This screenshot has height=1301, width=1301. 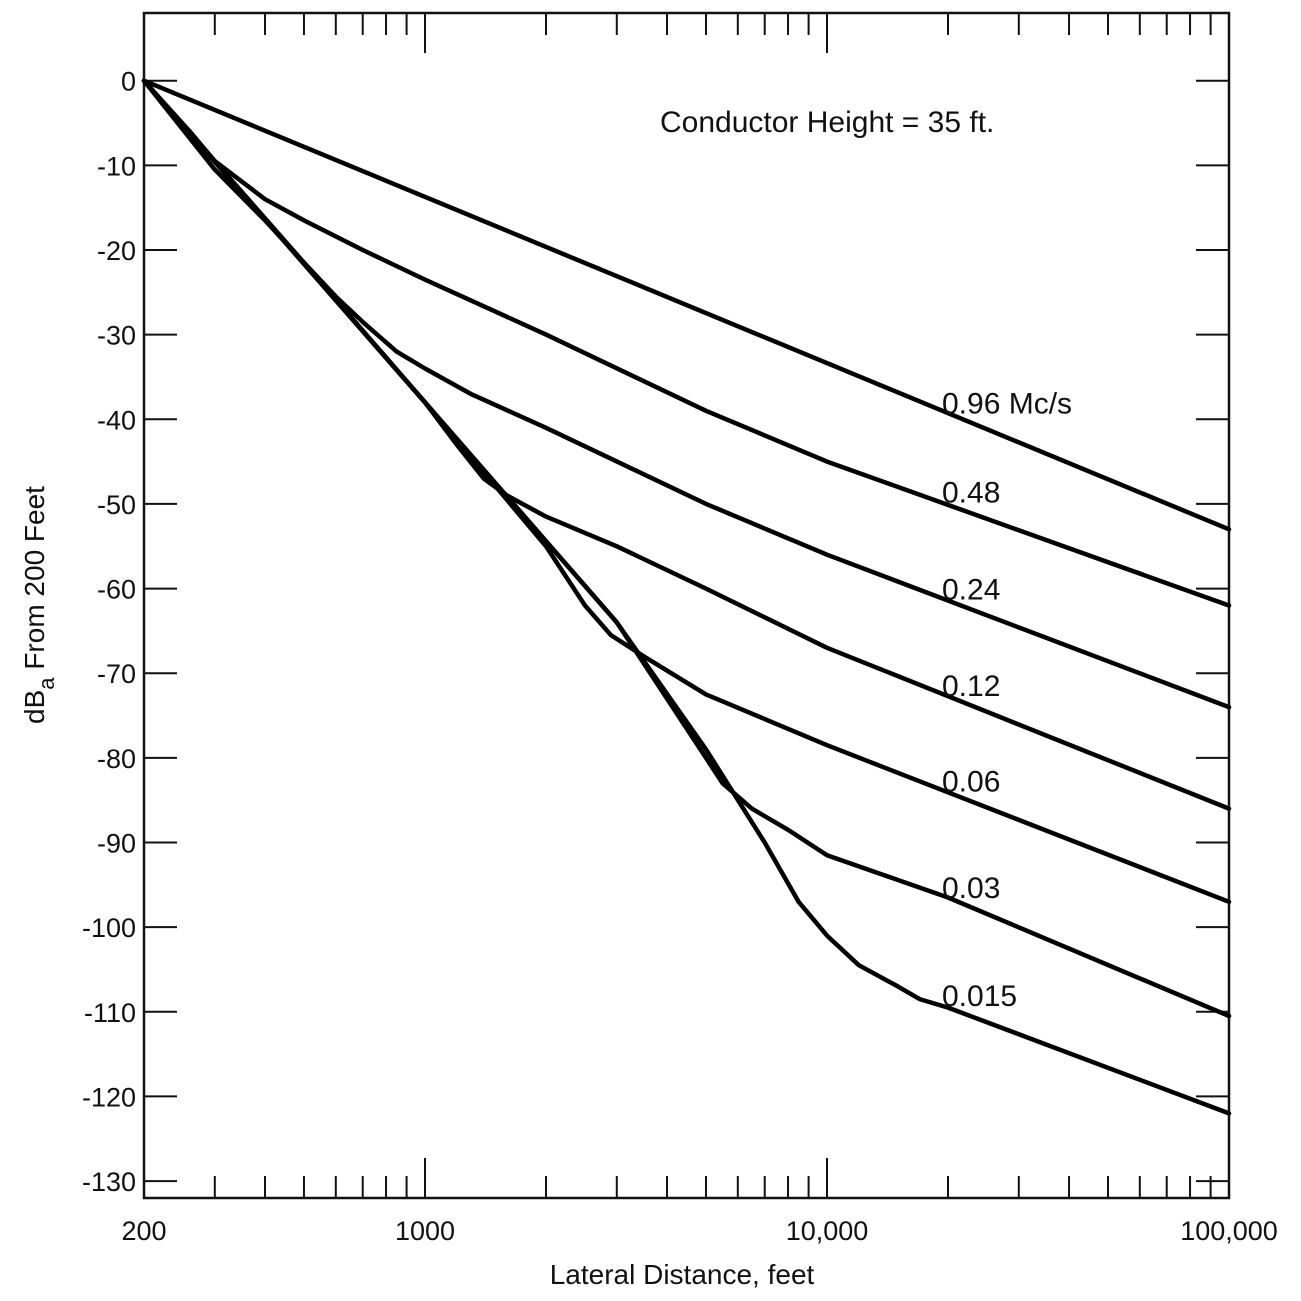 What do you see at coordinates (971, 493) in the screenshot?
I see `series-label: 0.48` at bounding box center [971, 493].